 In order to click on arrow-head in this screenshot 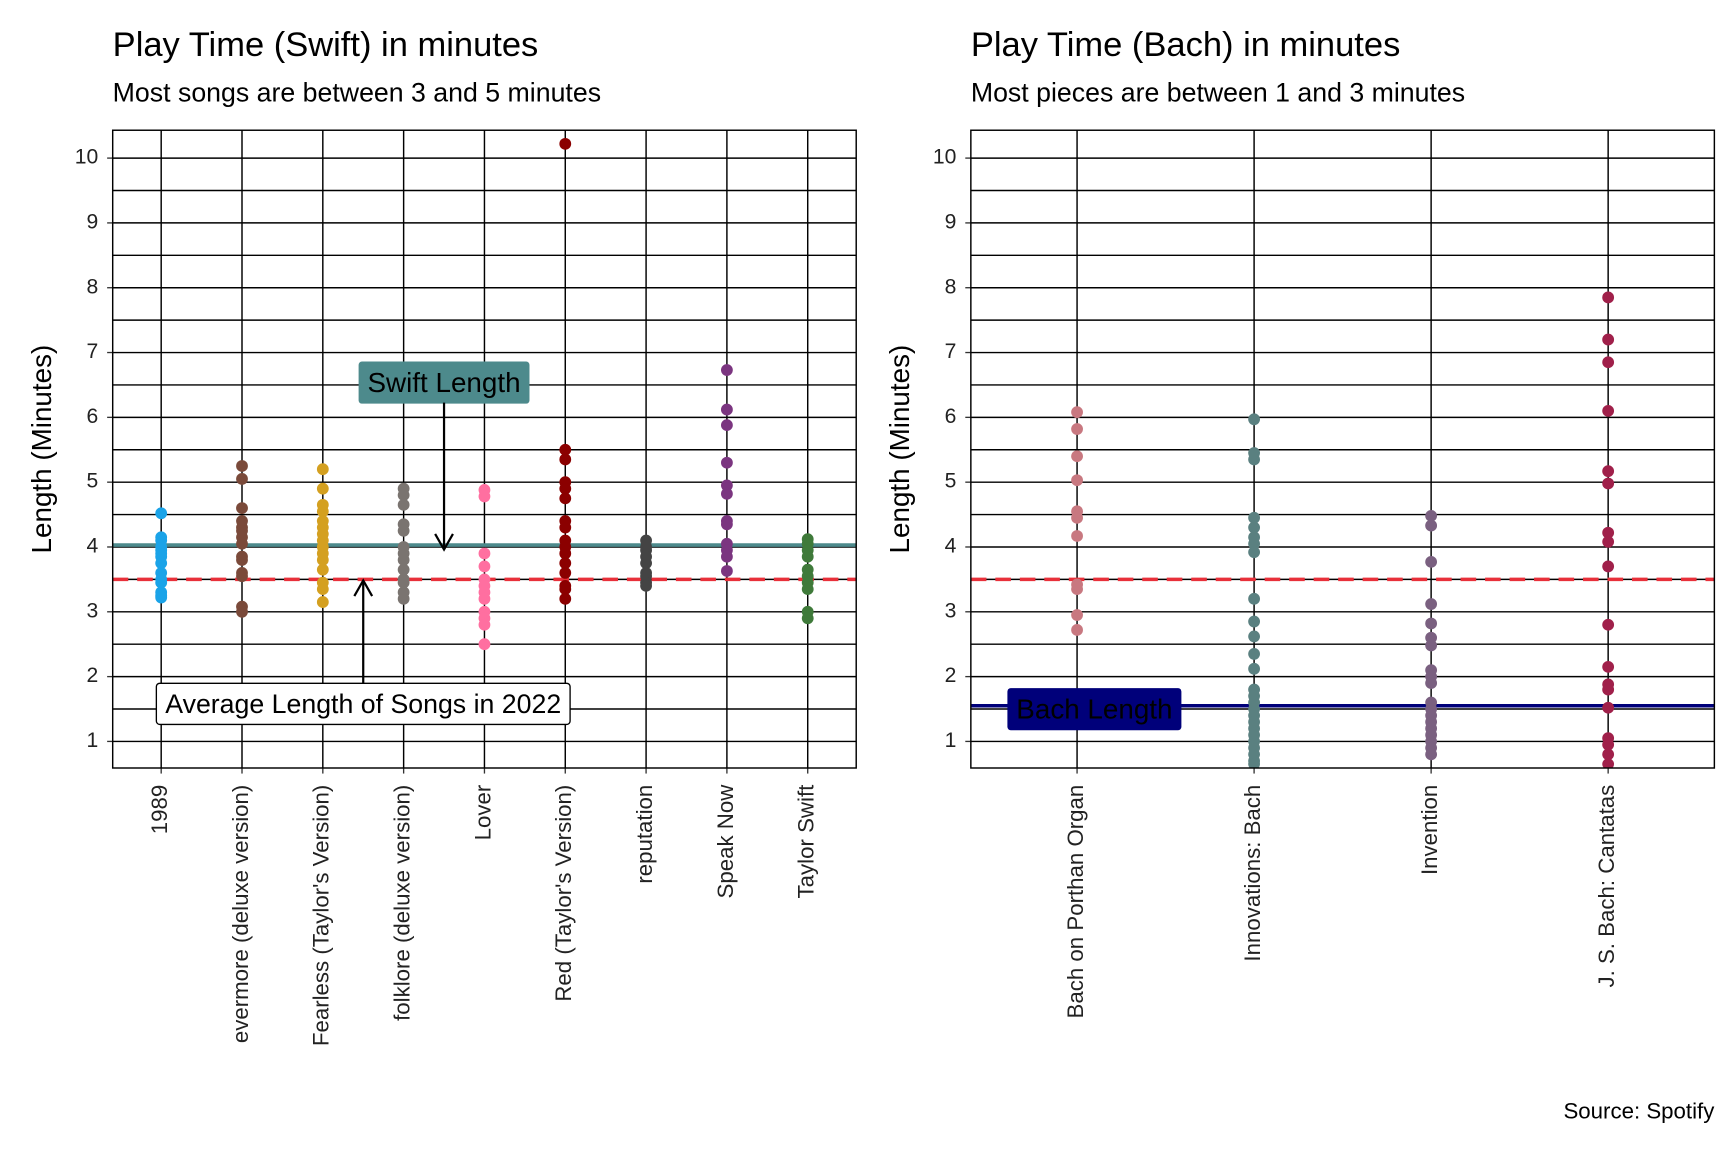, I will do `click(363, 587)`.